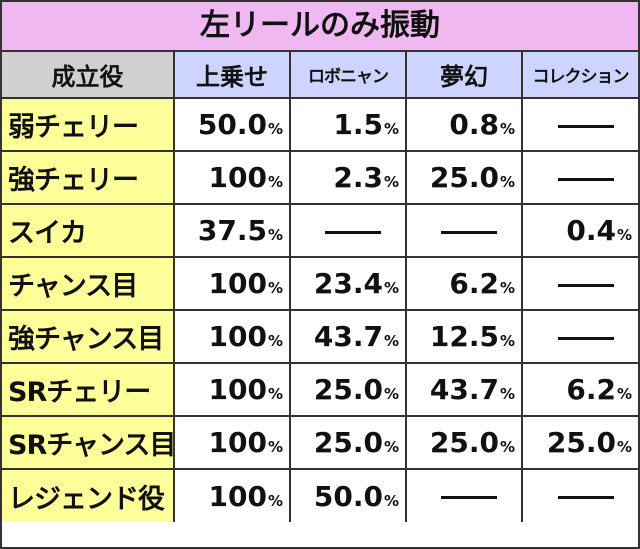  I want to click on row-label: スイカ, so click(88, 230).